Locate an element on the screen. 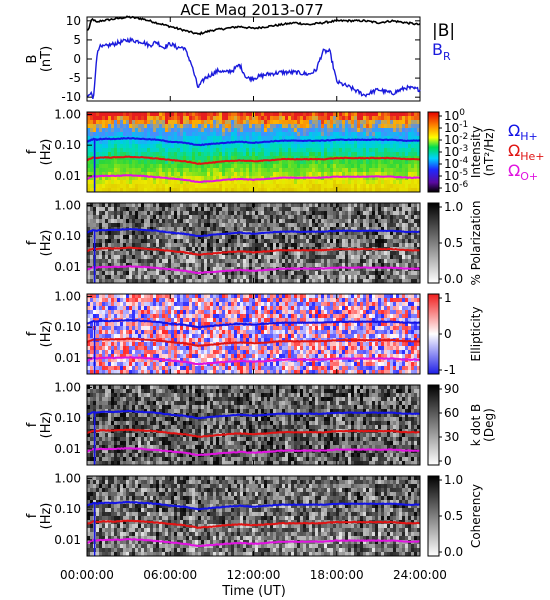  kdotb-colorbar-unit: (Deg) is located at coordinates (489, 425).